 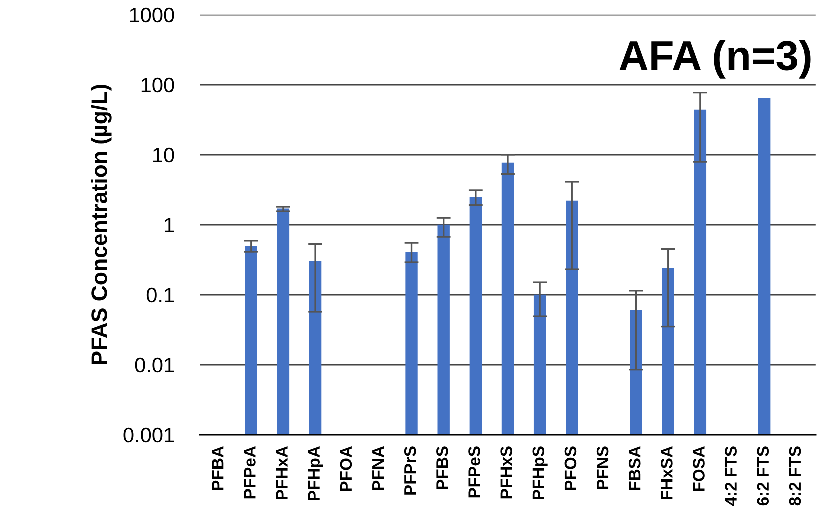 I want to click on x-tick-label: 8:2 FTS, so click(x=795, y=476).